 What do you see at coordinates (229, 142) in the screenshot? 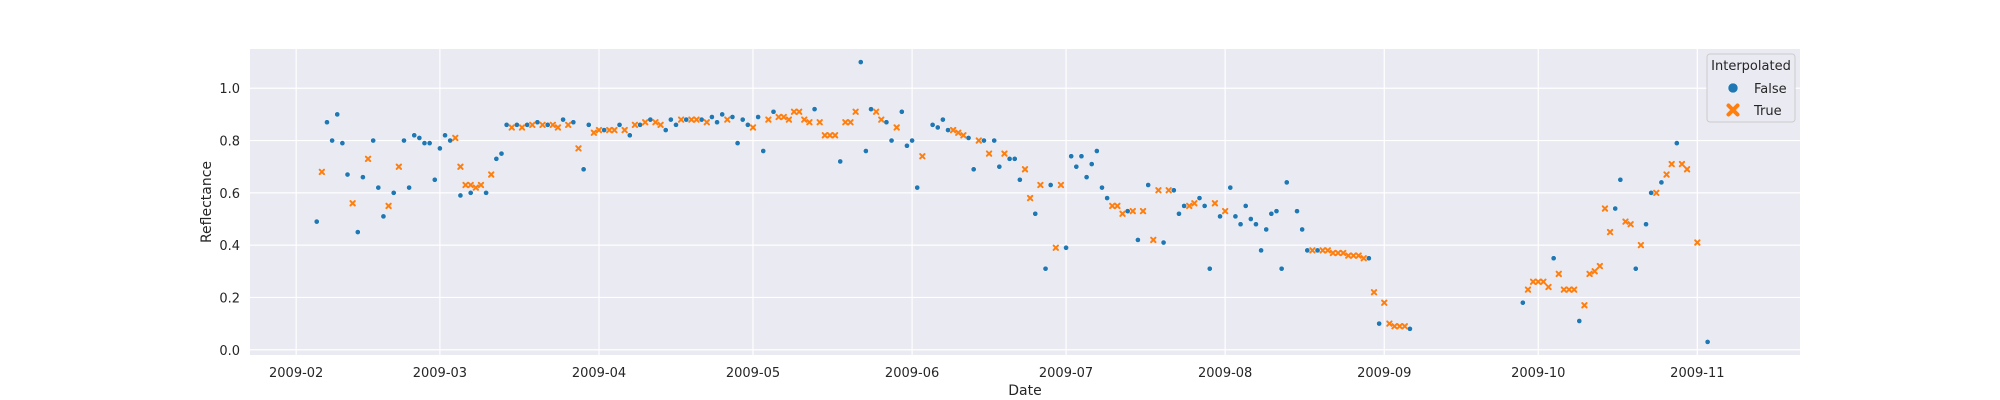
I see `y-tick-label: 0.8` at bounding box center [229, 142].